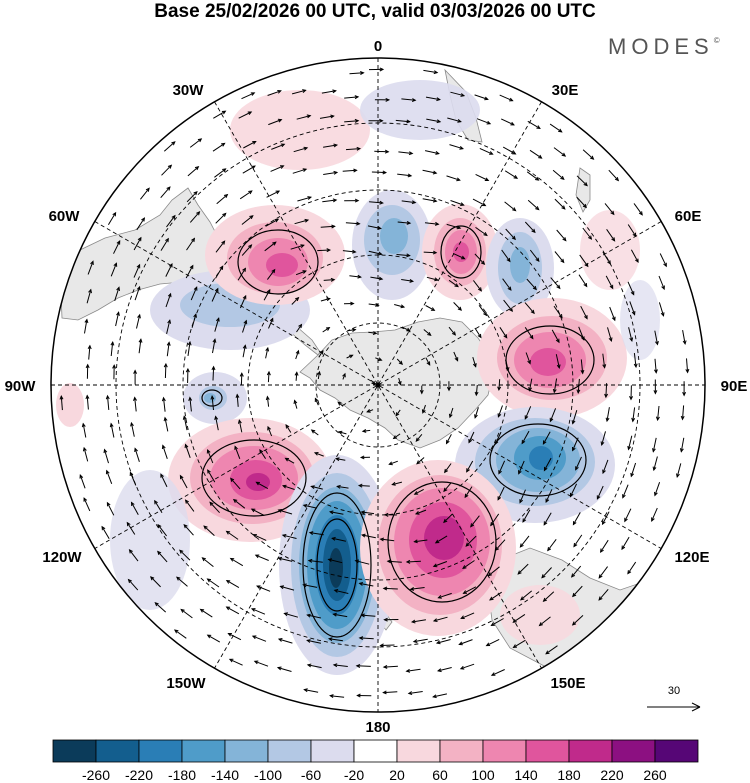 This screenshot has width=750, height=783. I want to click on colorbar-tick-label: 180, so click(569, 775).